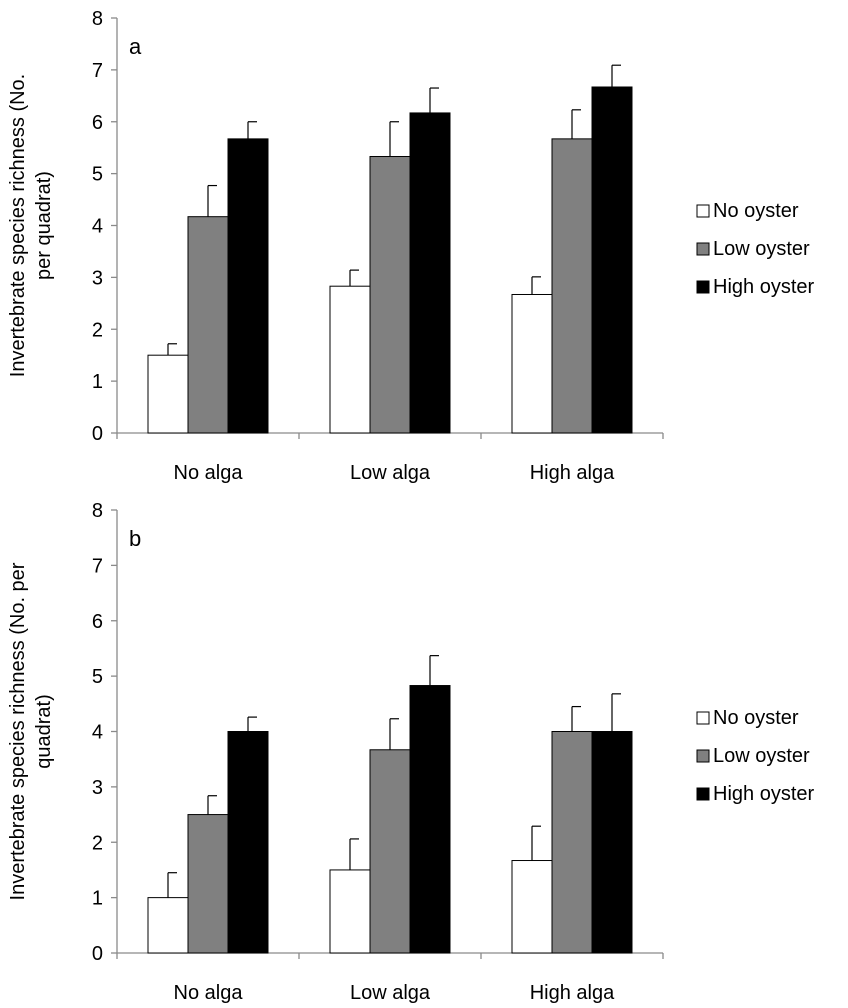 This screenshot has width=848, height=1008. Describe the element at coordinates (135, 46) in the screenshot. I see `panel-label: a` at that location.